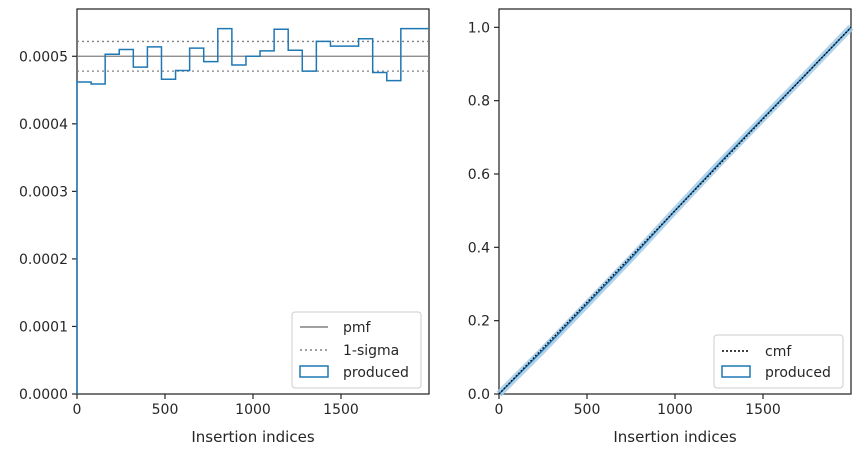 The image size is (861, 453). Describe the element at coordinates (43, 260) in the screenshot. I see `y-tick-label: 0.0002` at that location.